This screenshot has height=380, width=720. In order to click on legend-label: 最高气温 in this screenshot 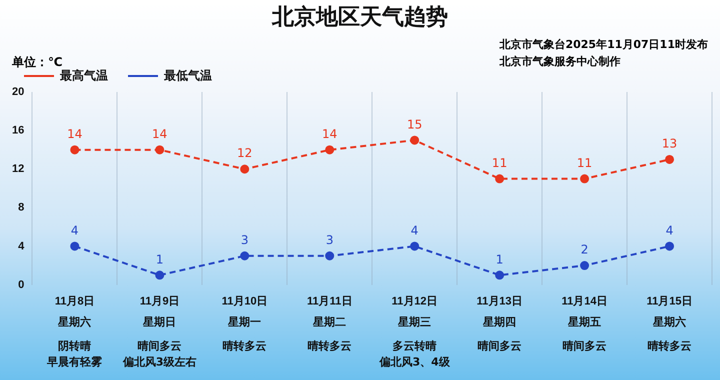, I will do `click(83, 75)`.